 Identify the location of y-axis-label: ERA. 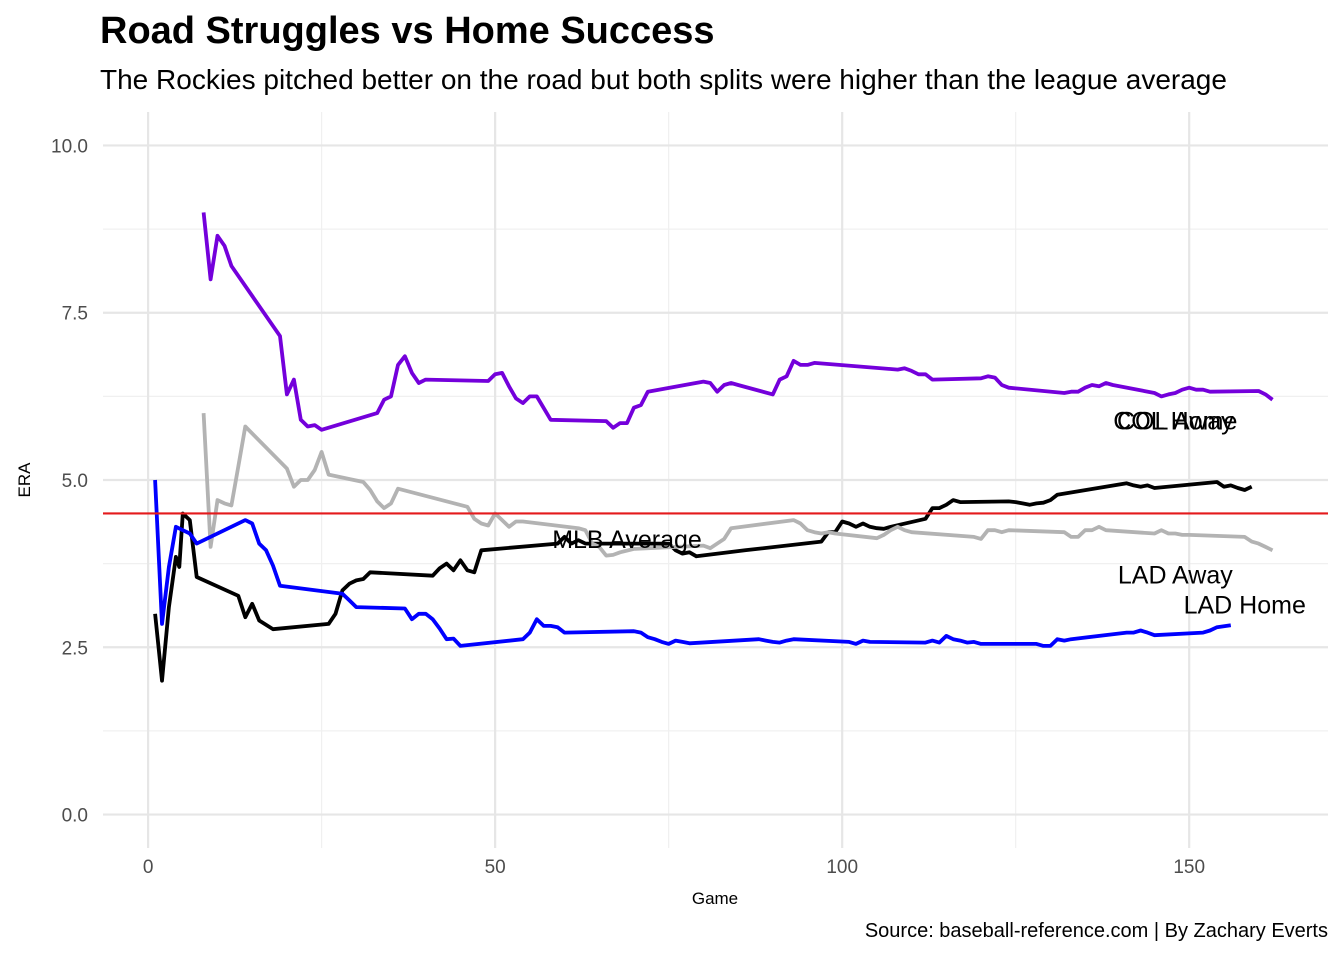
(24, 480).